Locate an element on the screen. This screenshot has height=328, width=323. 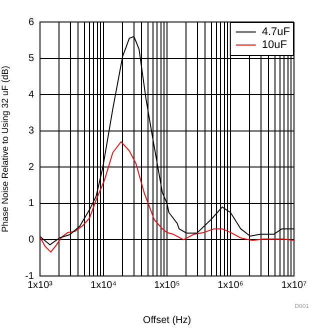
y-tick-label: -1 is located at coordinates (29, 276).